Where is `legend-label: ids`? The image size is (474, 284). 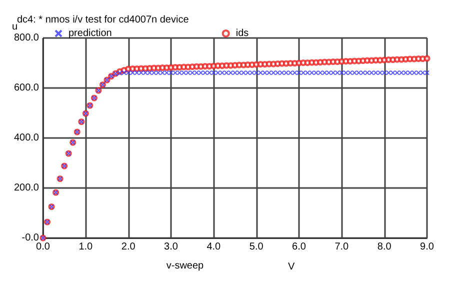
legend-label: ids is located at coordinates (242, 33).